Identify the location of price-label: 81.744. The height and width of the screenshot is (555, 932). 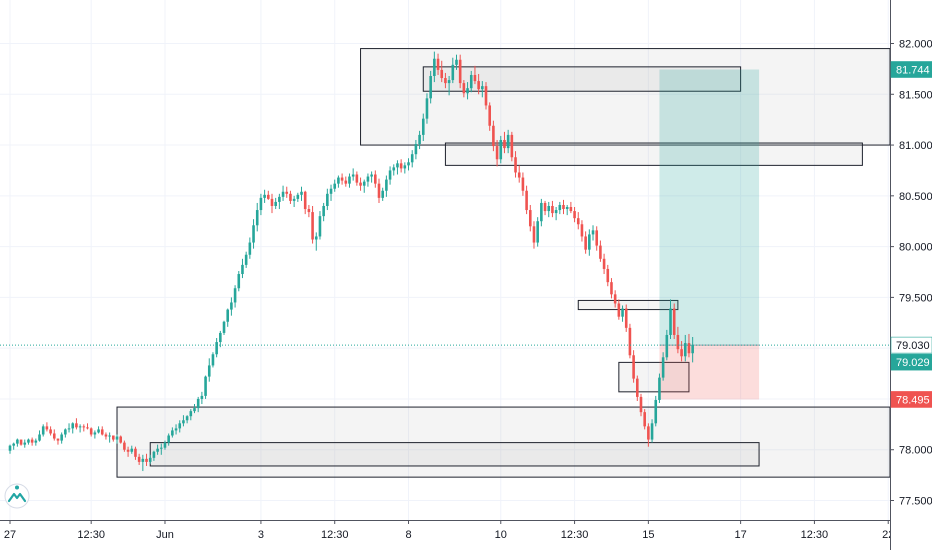
(911, 69).